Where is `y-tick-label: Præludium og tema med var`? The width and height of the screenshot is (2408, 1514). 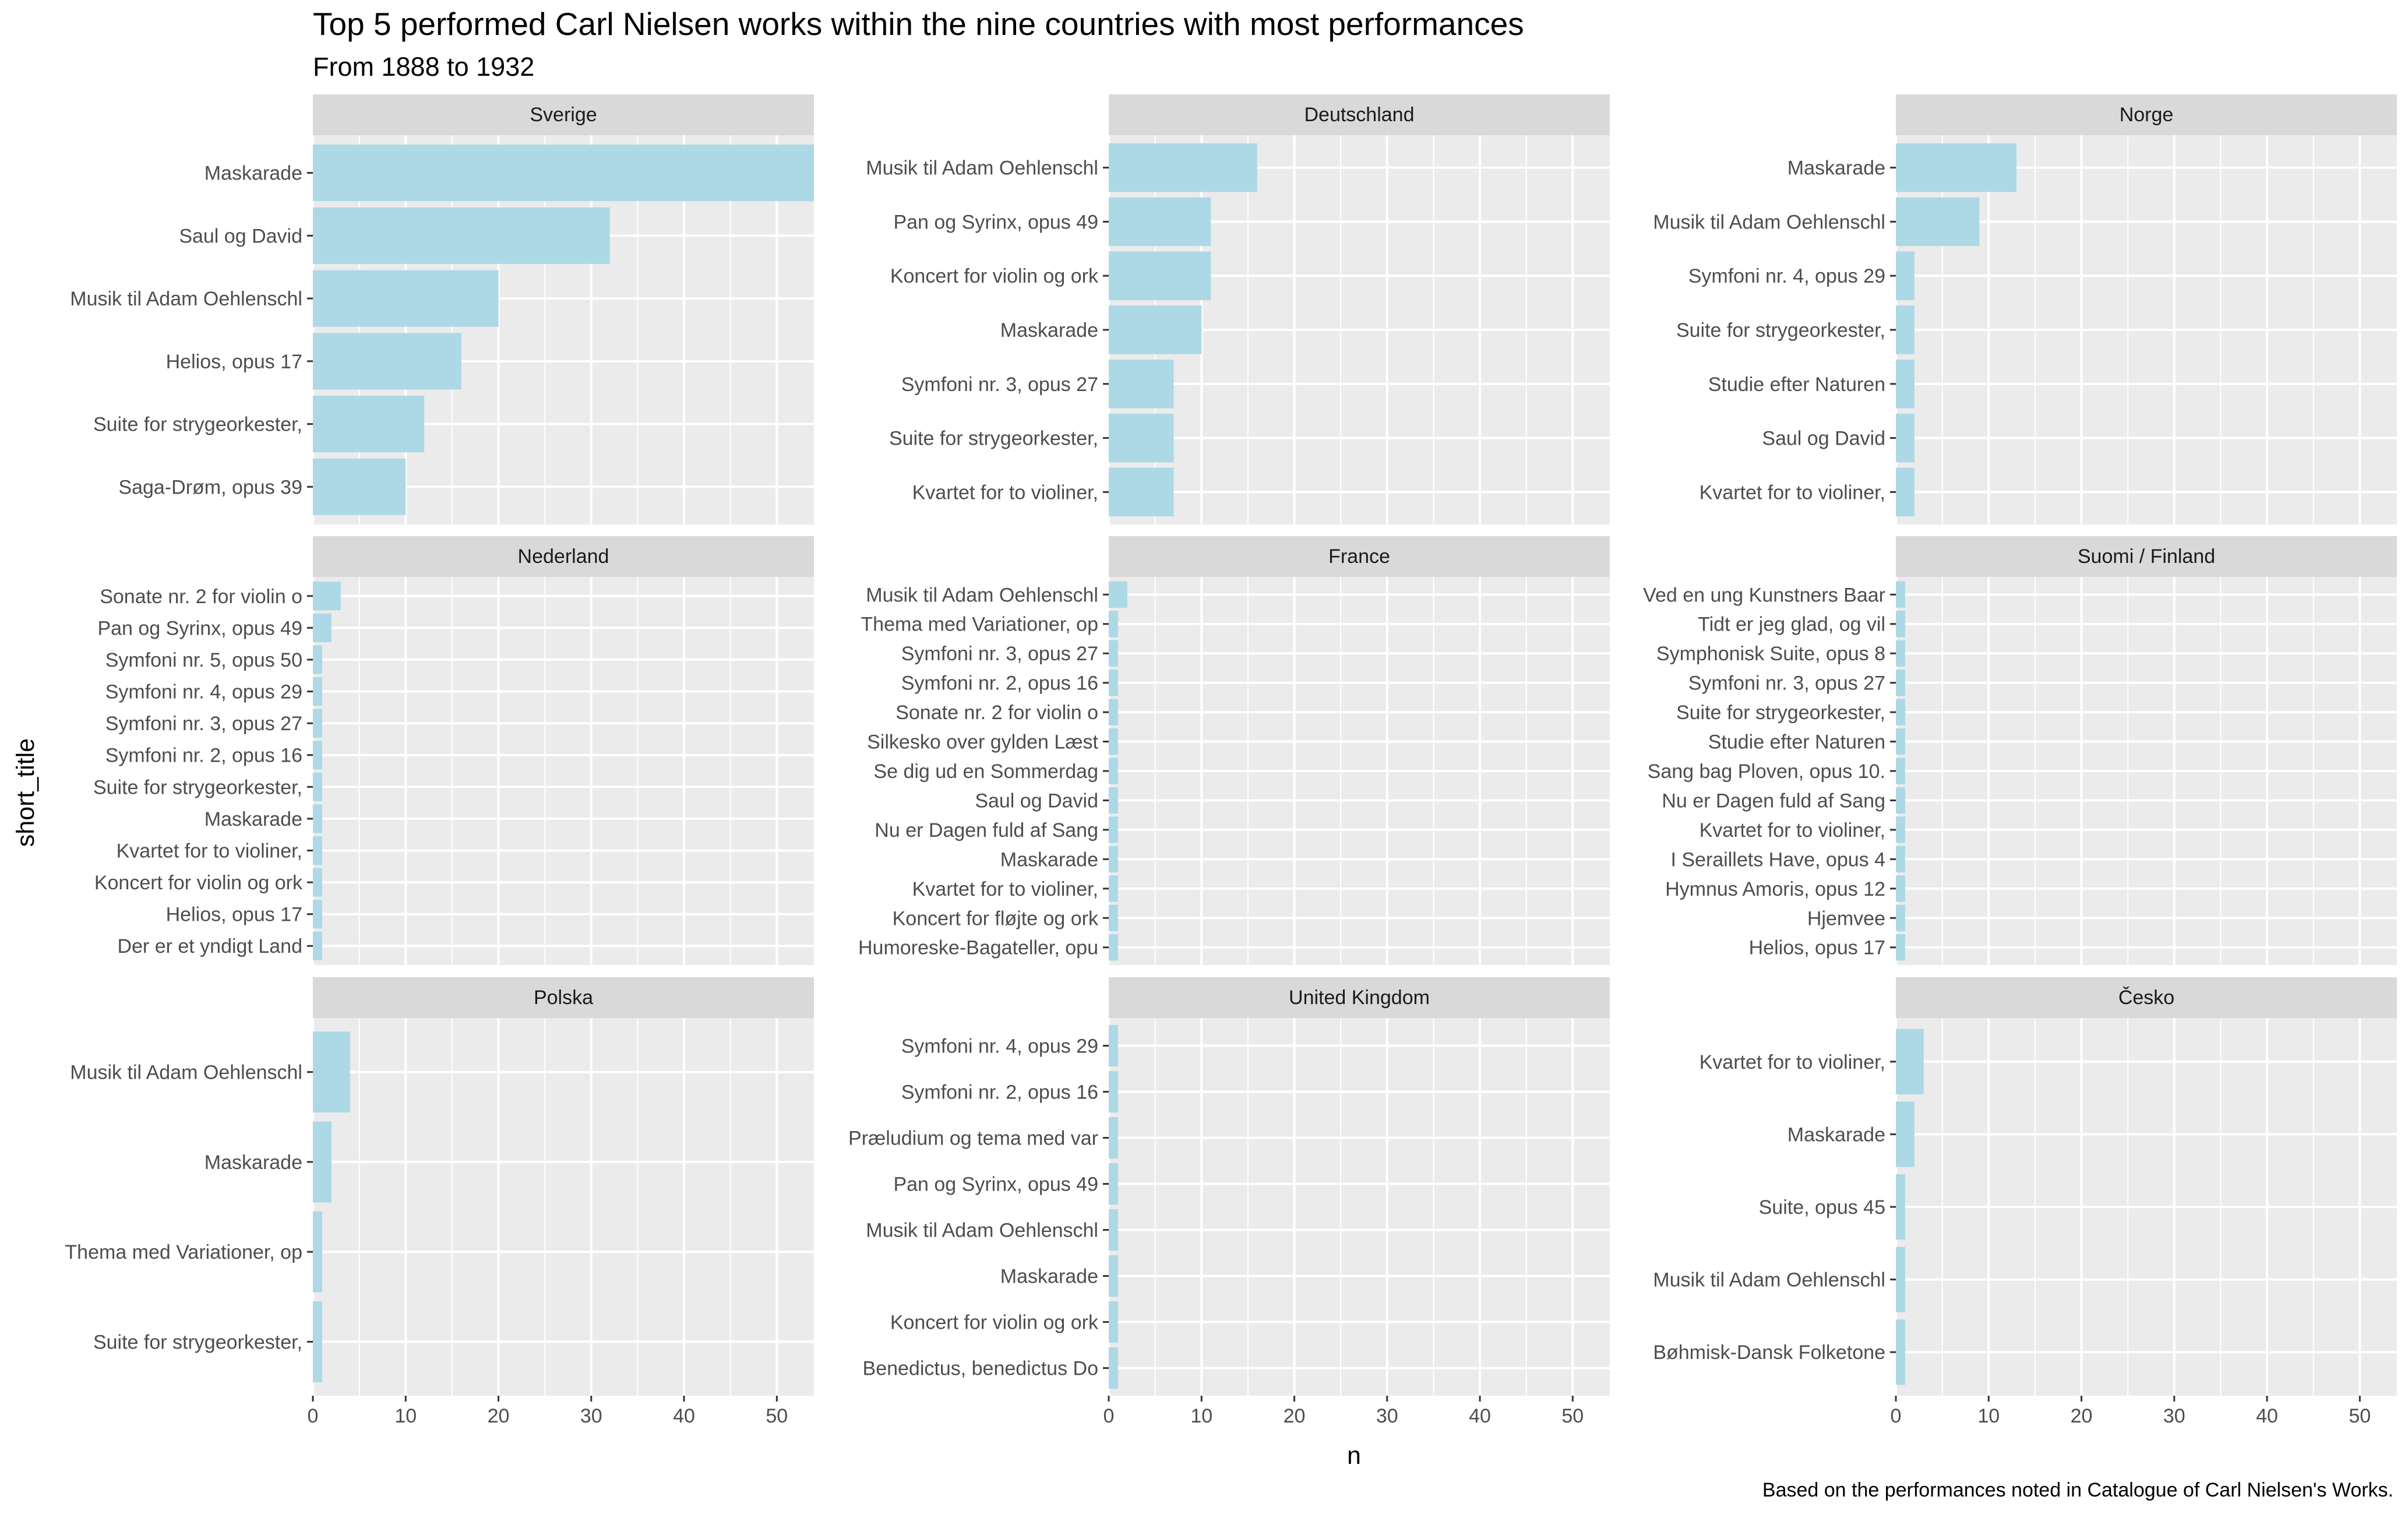 y-tick-label: Præludium og tema med var is located at coordinates (973, 1138).